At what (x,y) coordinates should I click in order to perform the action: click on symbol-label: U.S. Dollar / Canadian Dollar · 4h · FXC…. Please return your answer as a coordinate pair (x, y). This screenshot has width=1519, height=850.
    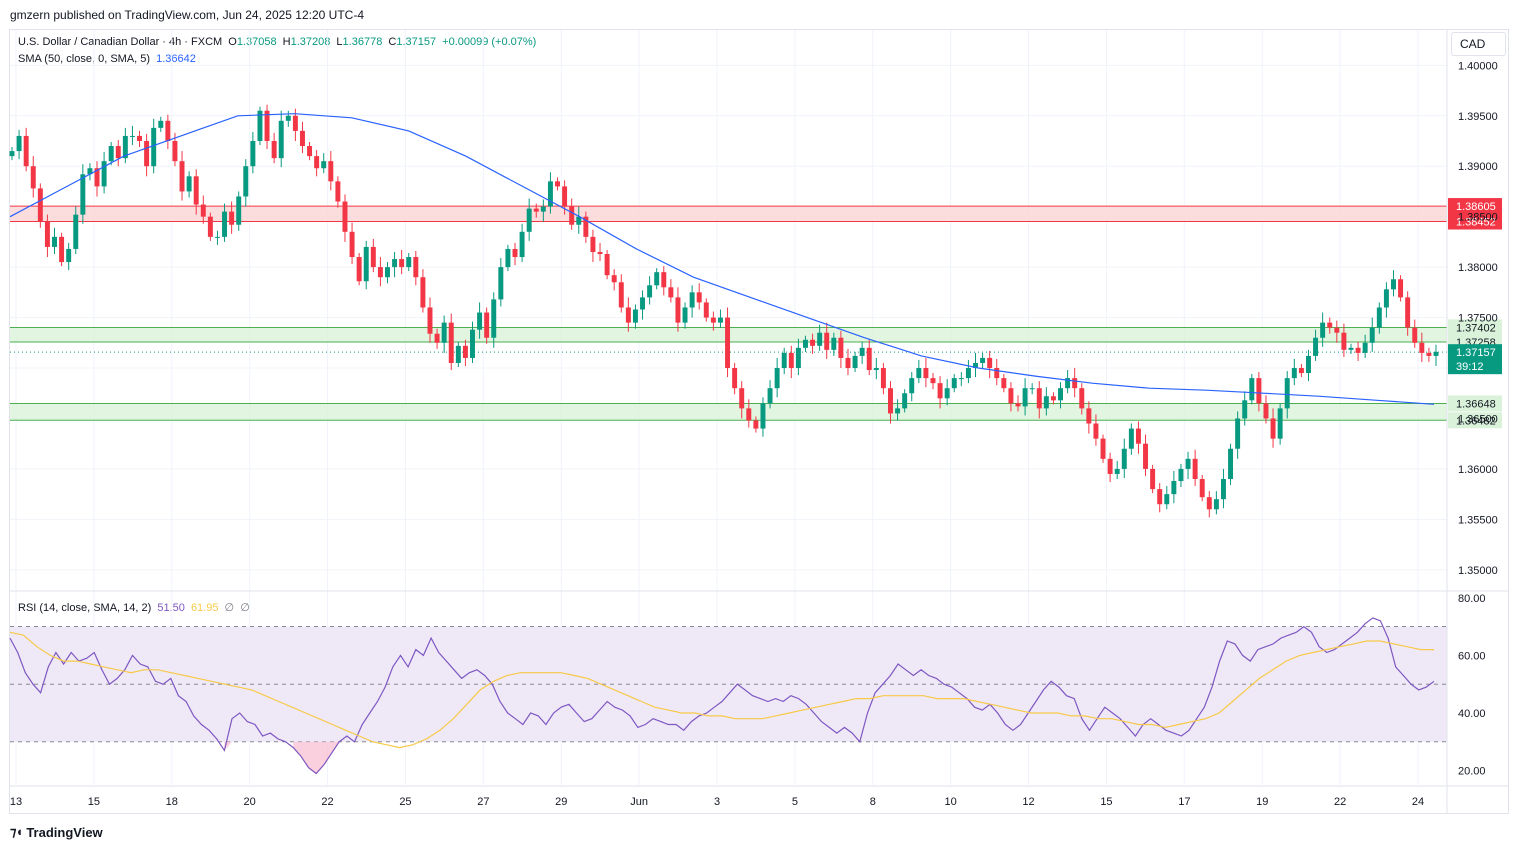
    Looking at the image, I should click on (120, 42).